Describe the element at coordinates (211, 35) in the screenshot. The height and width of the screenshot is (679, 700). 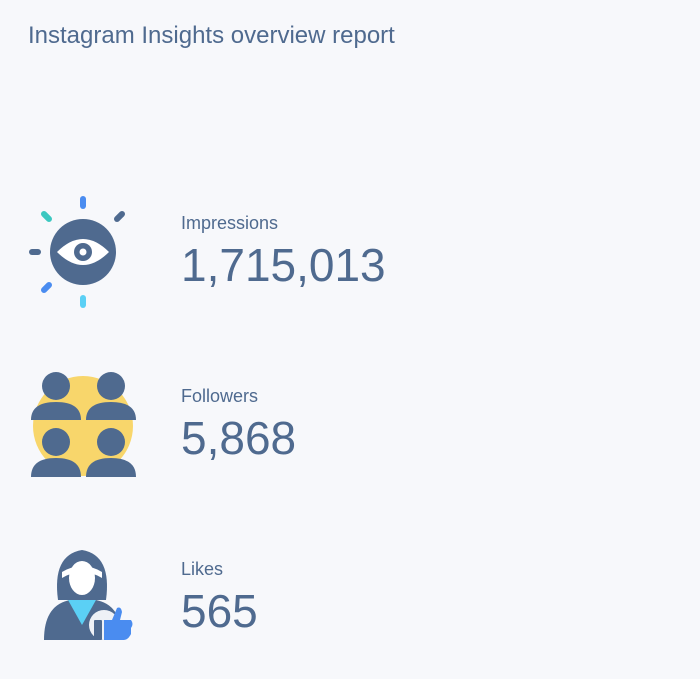
I see `report-title: Instagram Insights overview report` at that location.